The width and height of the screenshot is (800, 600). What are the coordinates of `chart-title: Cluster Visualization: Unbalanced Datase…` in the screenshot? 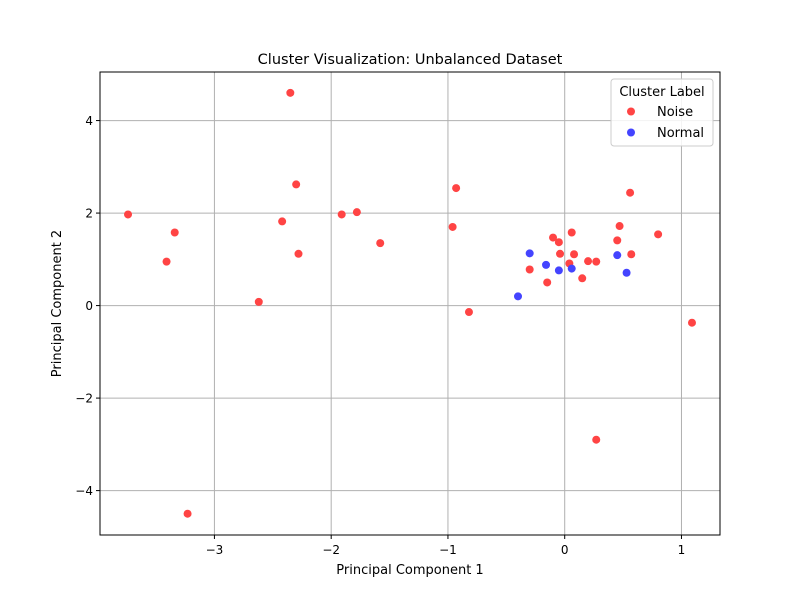 It's located at (410, 60).